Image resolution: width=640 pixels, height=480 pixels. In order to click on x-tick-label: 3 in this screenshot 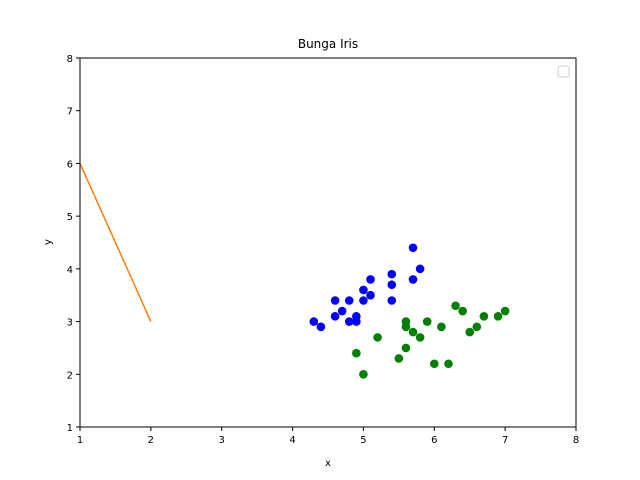, I will do `click(222, 440)`.